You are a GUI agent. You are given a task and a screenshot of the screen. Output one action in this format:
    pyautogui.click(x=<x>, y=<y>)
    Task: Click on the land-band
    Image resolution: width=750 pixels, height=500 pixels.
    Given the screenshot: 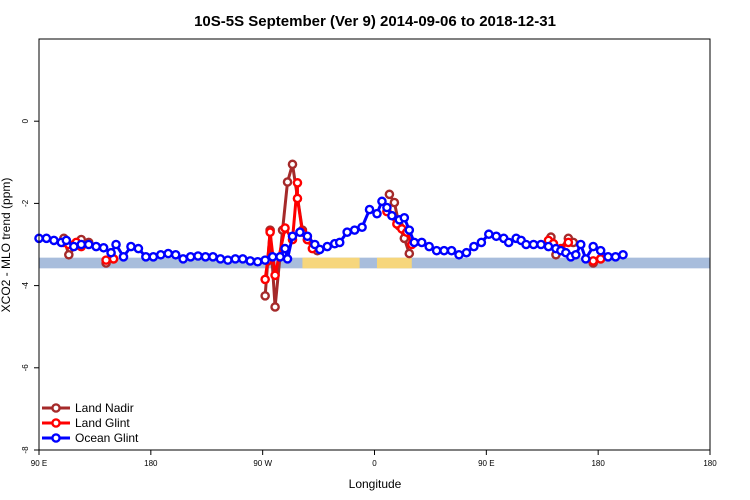 What is the action you would take?
    pyautogui.click(x=331, y=263)
    